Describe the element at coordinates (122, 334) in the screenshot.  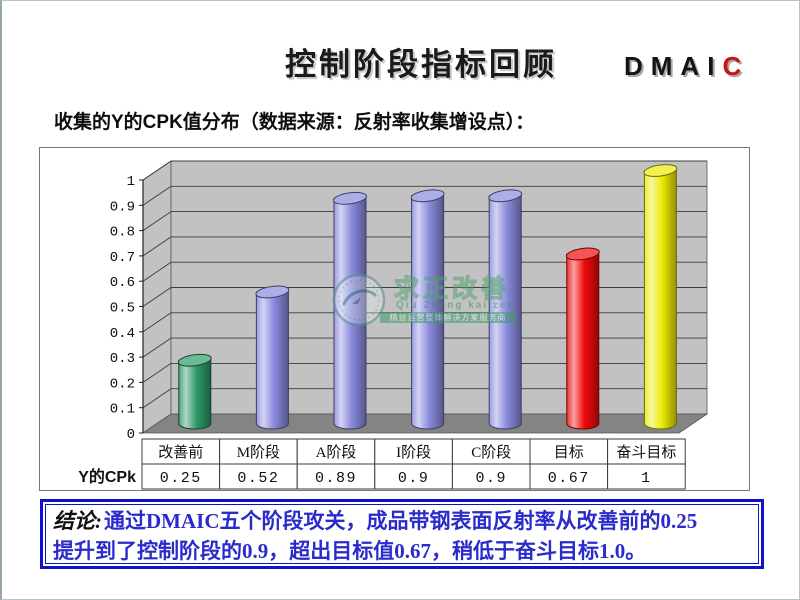
I see `y-tick-label: 0.4` at that location.